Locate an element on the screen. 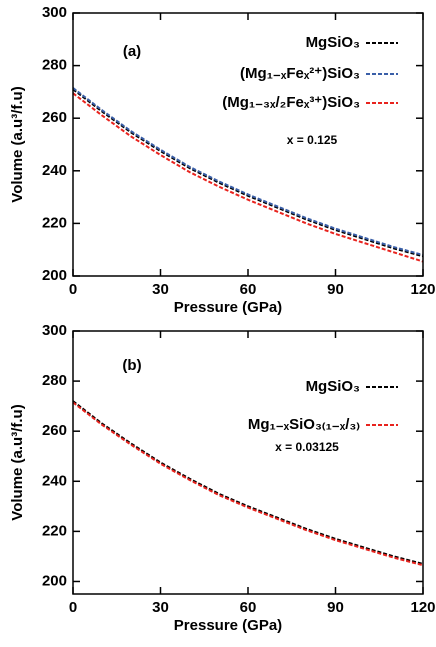  legend-label: (Mg₁₋ₓFeₓ²⁺)SiO₃ is located at coordinates (300, 73).